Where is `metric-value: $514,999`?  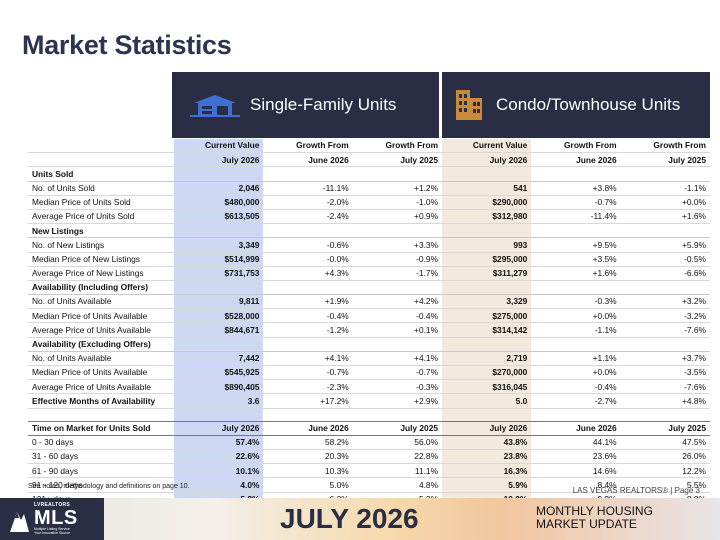
metric-value: $514,999 is located at coordinates (219, 259).